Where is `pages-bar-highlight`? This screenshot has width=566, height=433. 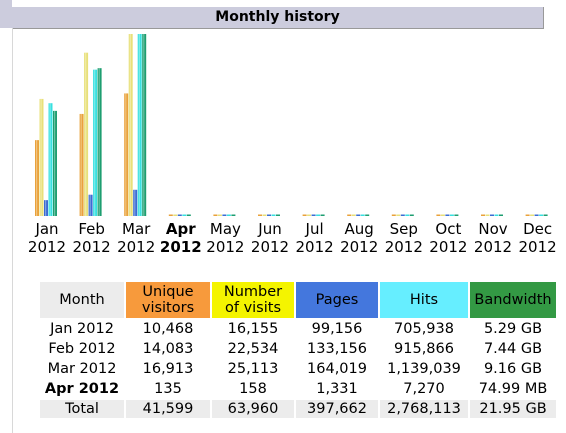
pages-bar-highlight is located at coordinates (90, 205).